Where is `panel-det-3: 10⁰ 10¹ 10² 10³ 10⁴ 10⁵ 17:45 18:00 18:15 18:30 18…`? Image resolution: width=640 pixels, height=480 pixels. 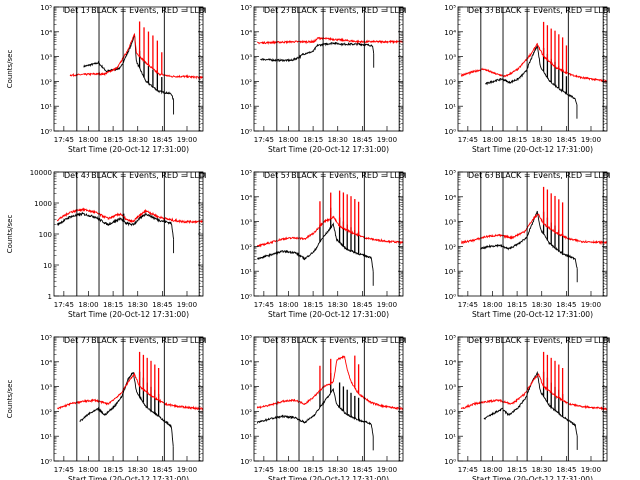
panel-det-3: 10⁰ 10¹ 10² 10³ 10⁴ 10⁵ 17:45 18:00 18:15 18:30 18… is located at coordinates (527, 79).